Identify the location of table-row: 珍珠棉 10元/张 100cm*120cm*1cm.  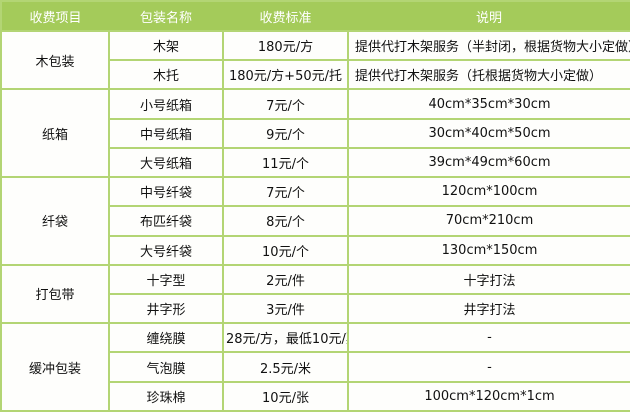
(315, 396).